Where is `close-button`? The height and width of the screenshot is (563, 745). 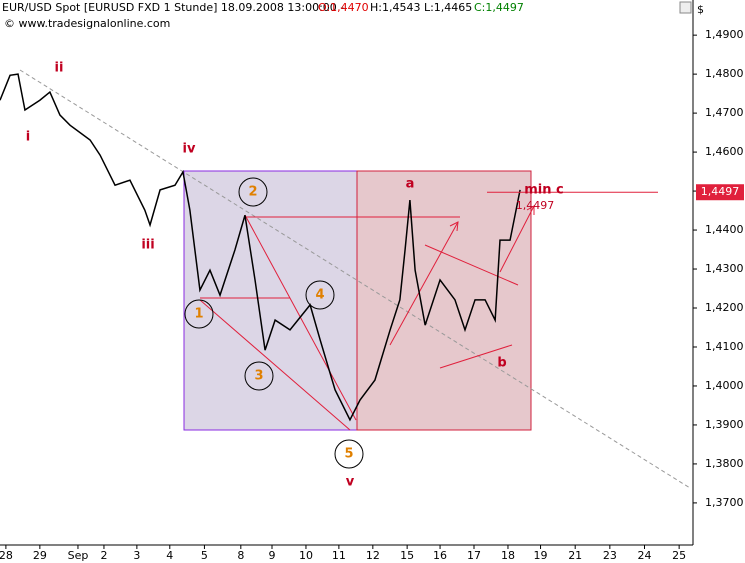
close-button is located at coordinates (685, 7).